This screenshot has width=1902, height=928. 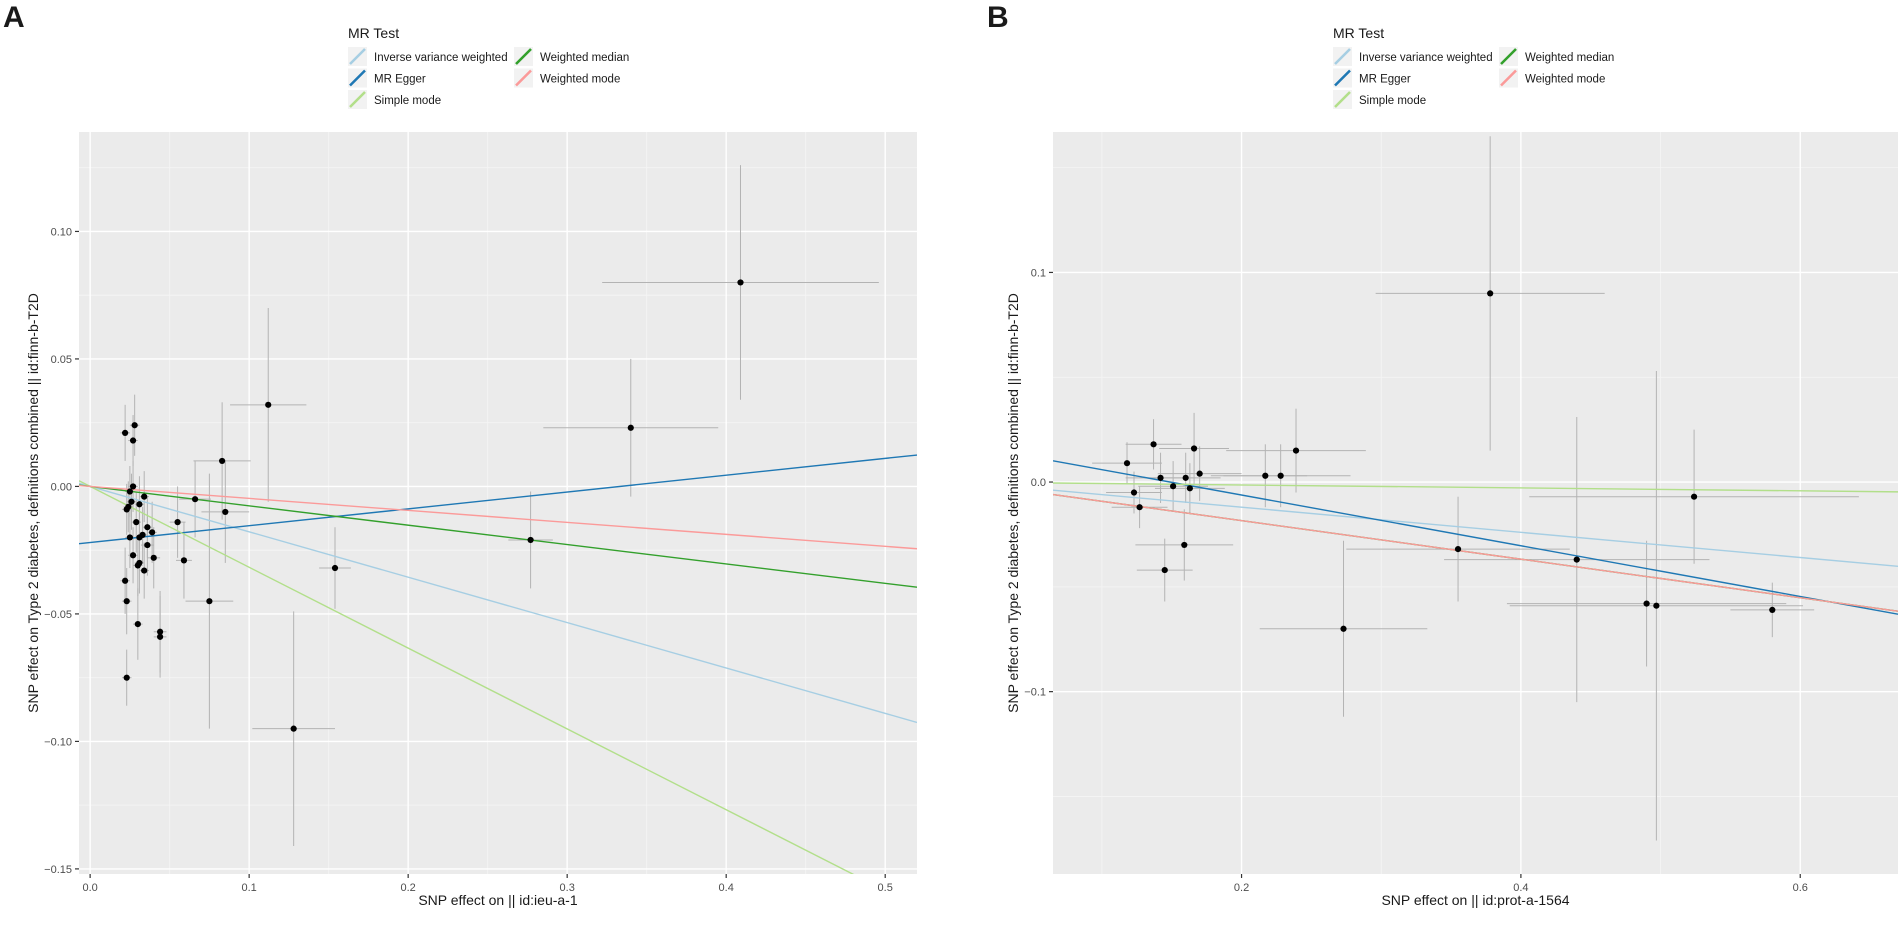 I want to click on x-tick-label: 0.6, so click(x=1800, y=888).